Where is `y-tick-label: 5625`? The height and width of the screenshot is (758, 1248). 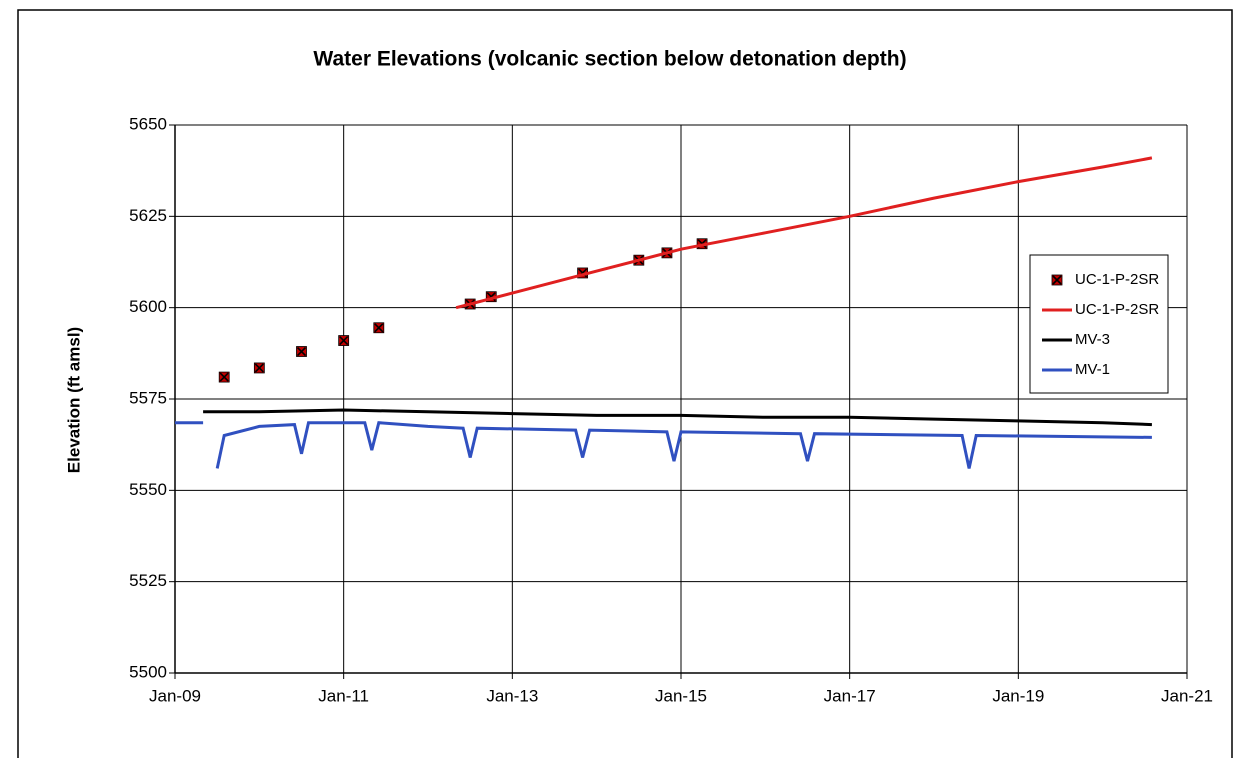 y-tick-label: 5625 is located at coordinates (148, 215).